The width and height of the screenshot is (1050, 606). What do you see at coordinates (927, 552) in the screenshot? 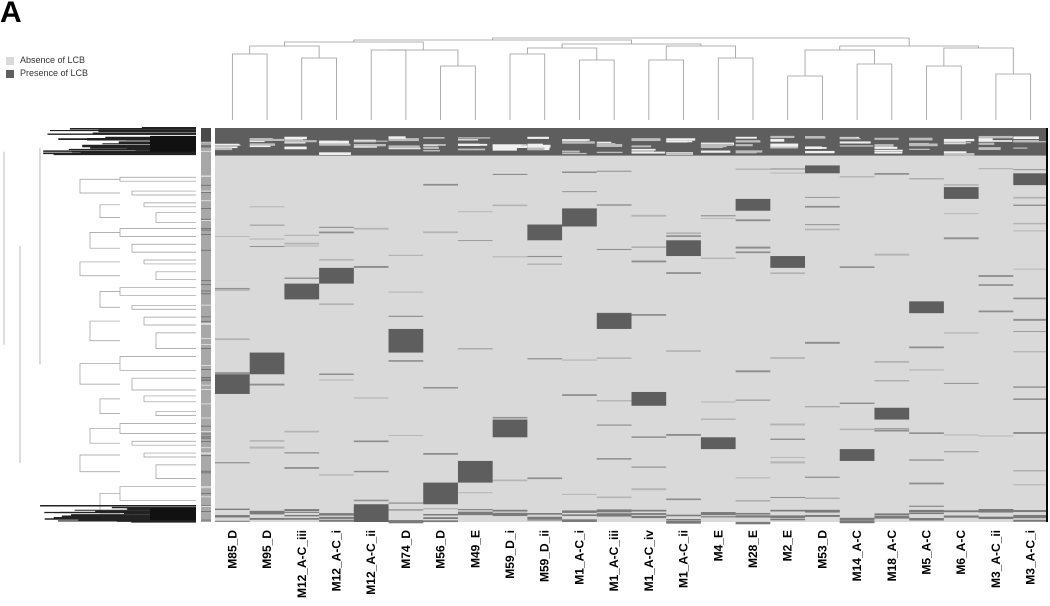
I see `column-label: M5_A-C` at bounding box center [927, 552].